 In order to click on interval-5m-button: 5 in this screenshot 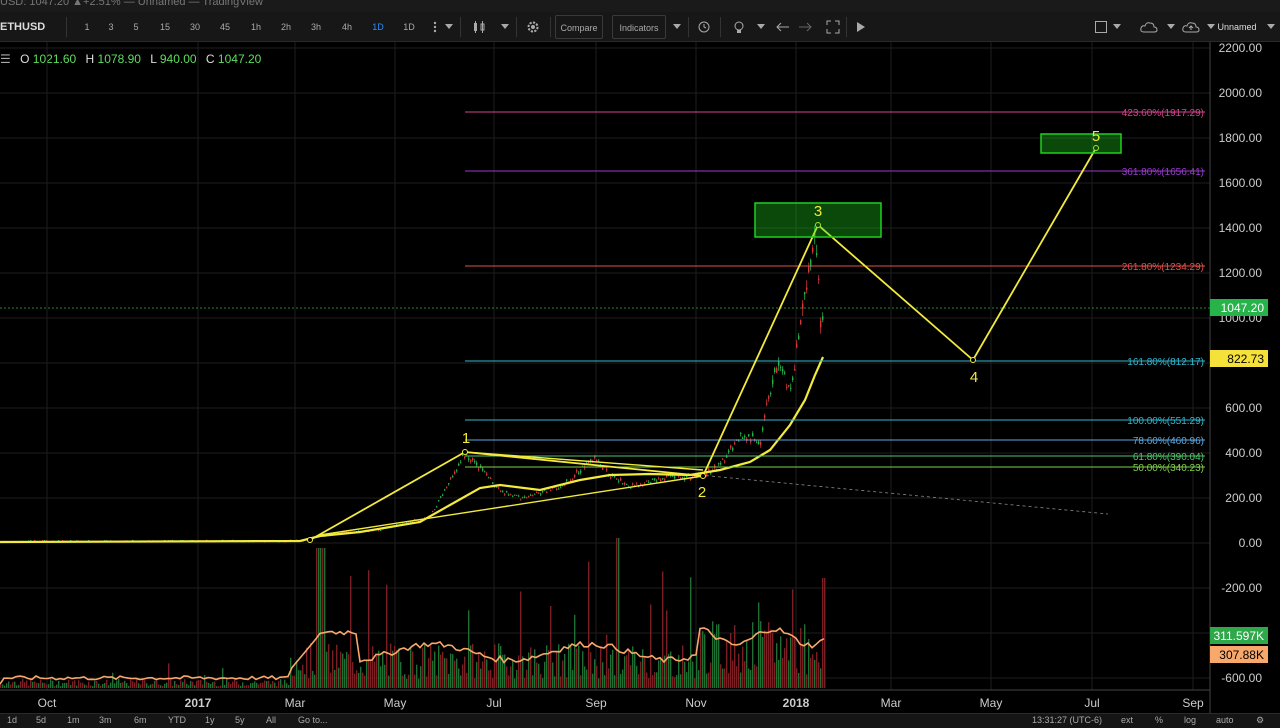, I will do `click(136, 27)`.